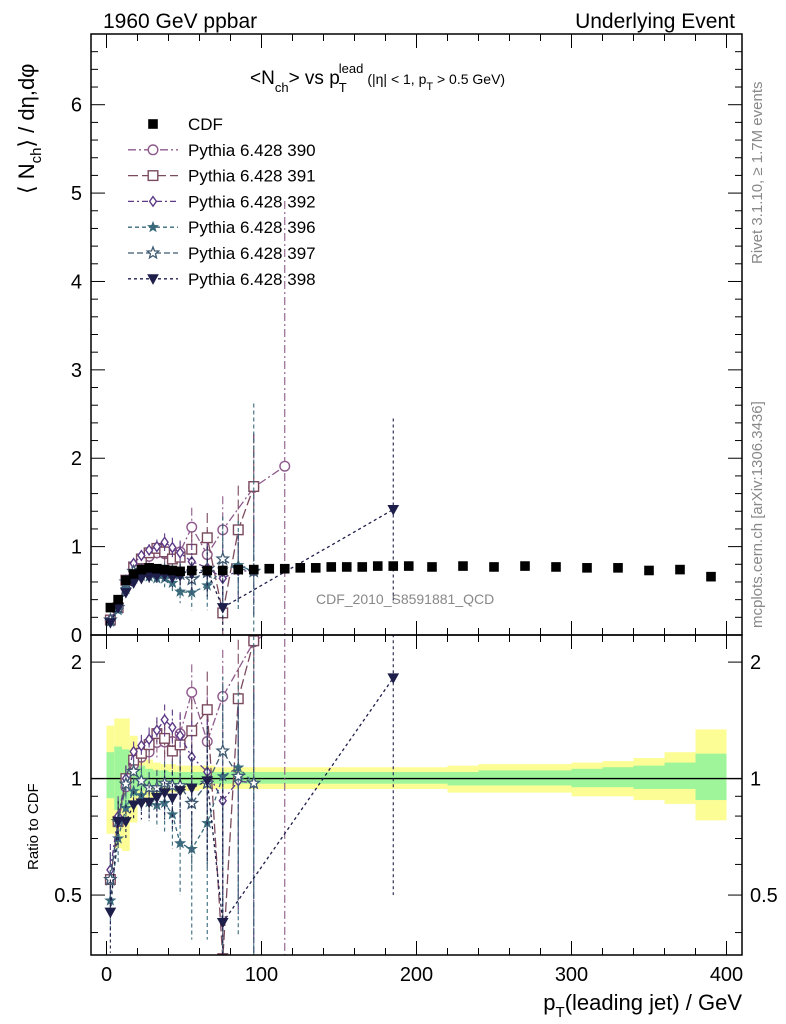 The image size is (786, 1024). What do you see at coordinates (755, 663) in the screenshot?
I see `ratio-tick-label-right: 2` at bounding box center [755, 663].